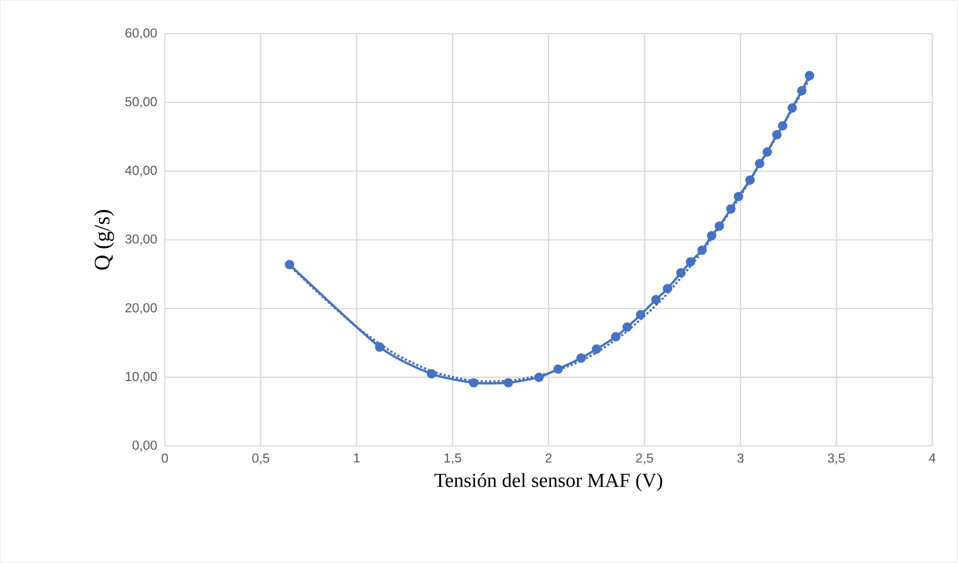 The image size is (958, 563). I want to click on x-tick-label: 3, so click(740, 458).